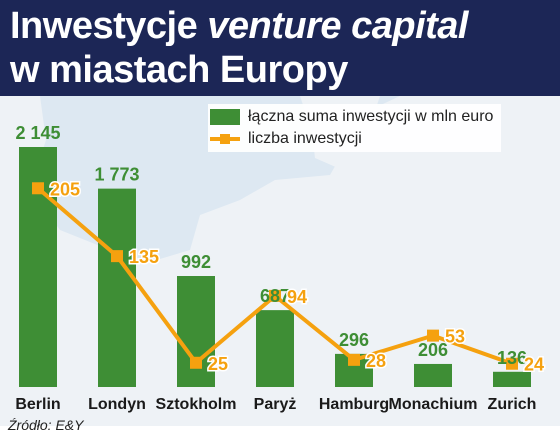  What do you see at coordinates (433, 404) in the screenshot?
I see `category-label-5: Monachium` at bounding box center [433, 404].